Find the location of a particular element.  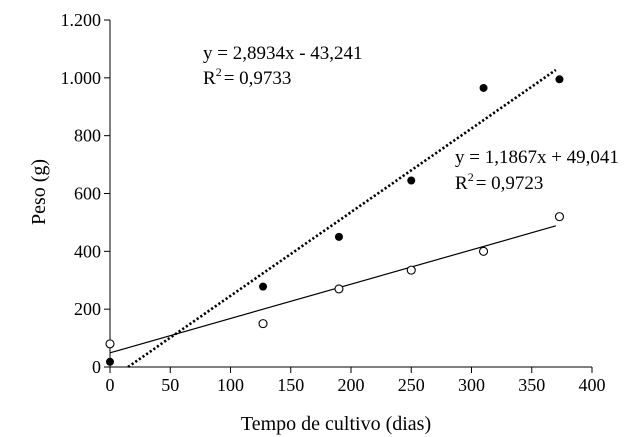

y-axis-ticks: 0 200 400 600 800 1.000 1.200 is located at coordinates (85, 193).